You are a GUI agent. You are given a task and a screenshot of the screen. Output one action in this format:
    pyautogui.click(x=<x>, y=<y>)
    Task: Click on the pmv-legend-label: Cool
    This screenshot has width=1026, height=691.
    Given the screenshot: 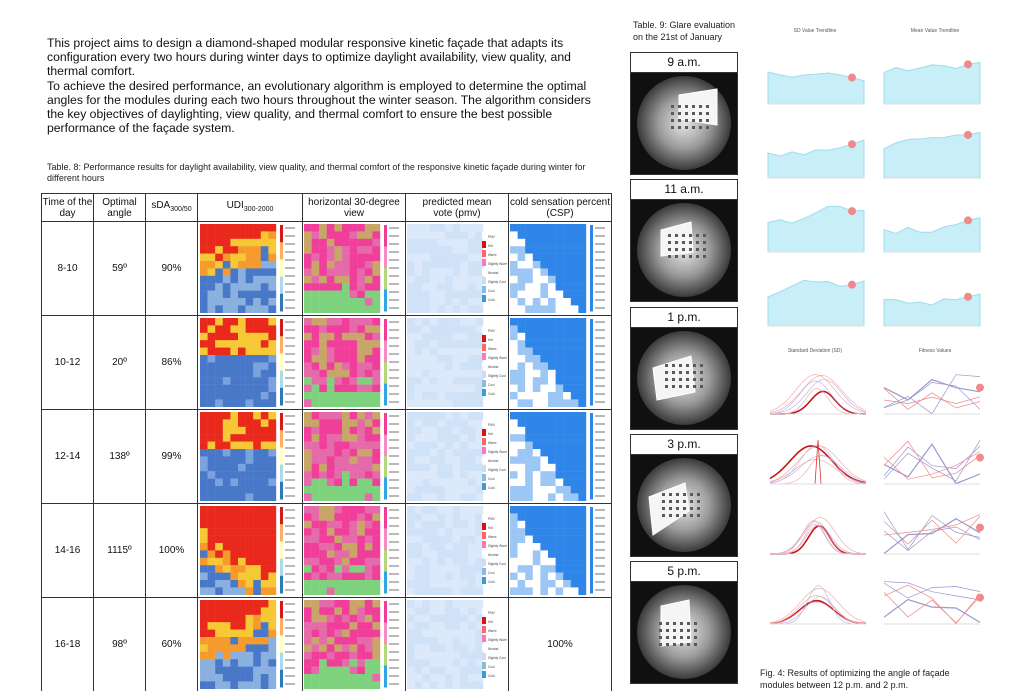 What is the action you would take?
    pyautogui.click(x=491, y=479)
    